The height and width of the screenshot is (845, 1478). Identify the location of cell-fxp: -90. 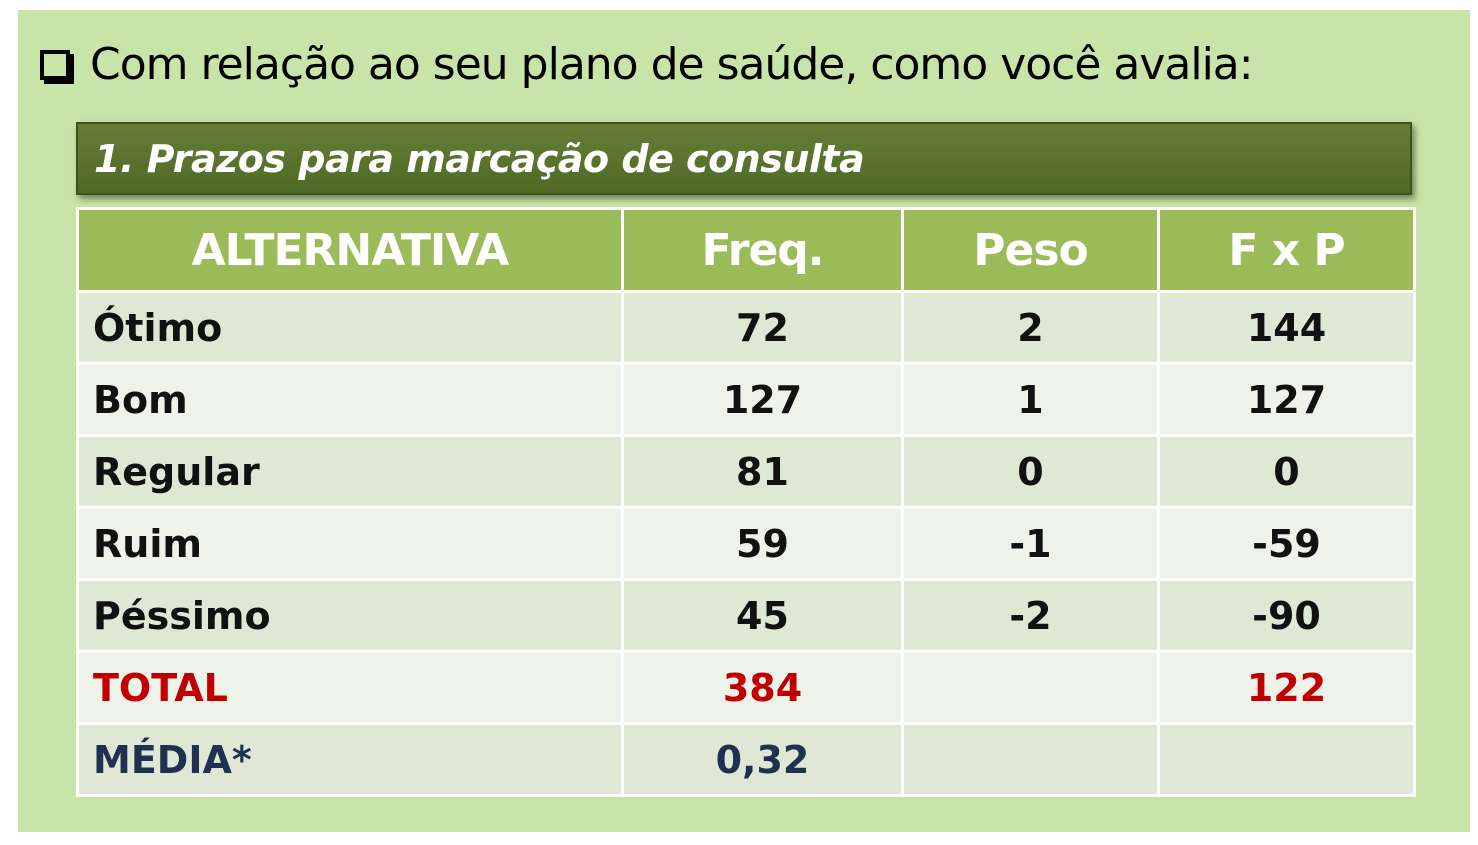
(1286, 615).